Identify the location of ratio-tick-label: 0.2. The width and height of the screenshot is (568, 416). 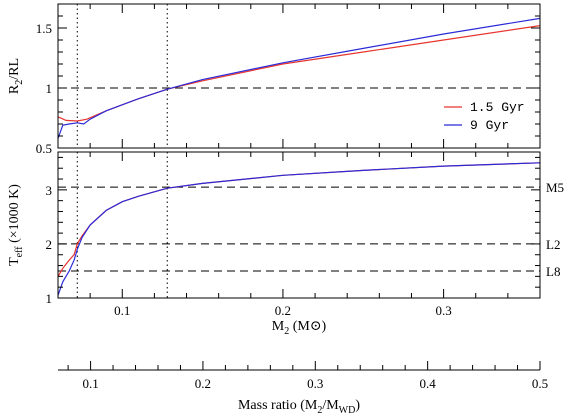
(203, 383).